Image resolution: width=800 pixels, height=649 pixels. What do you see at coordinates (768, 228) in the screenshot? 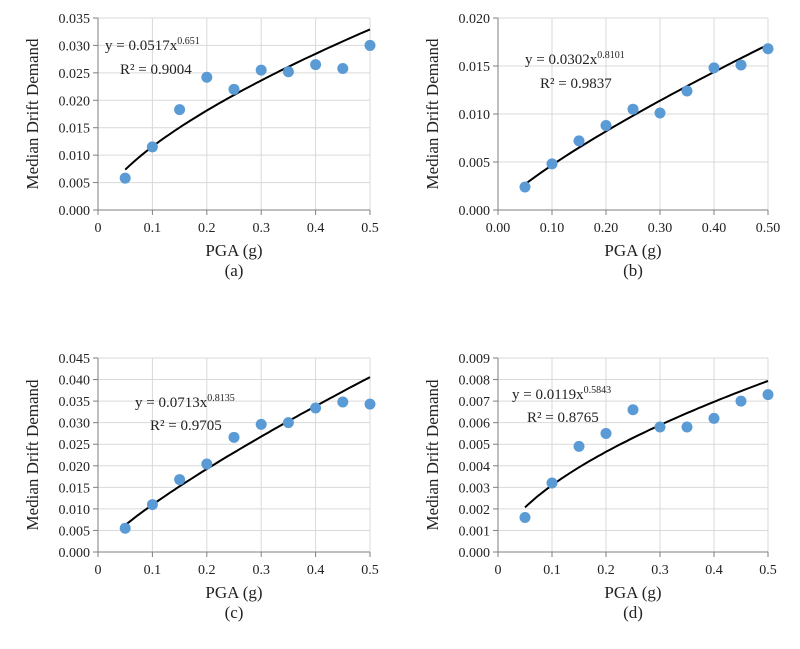
I see `x-tick-label: 0.50` at bounding box center [768, 228].